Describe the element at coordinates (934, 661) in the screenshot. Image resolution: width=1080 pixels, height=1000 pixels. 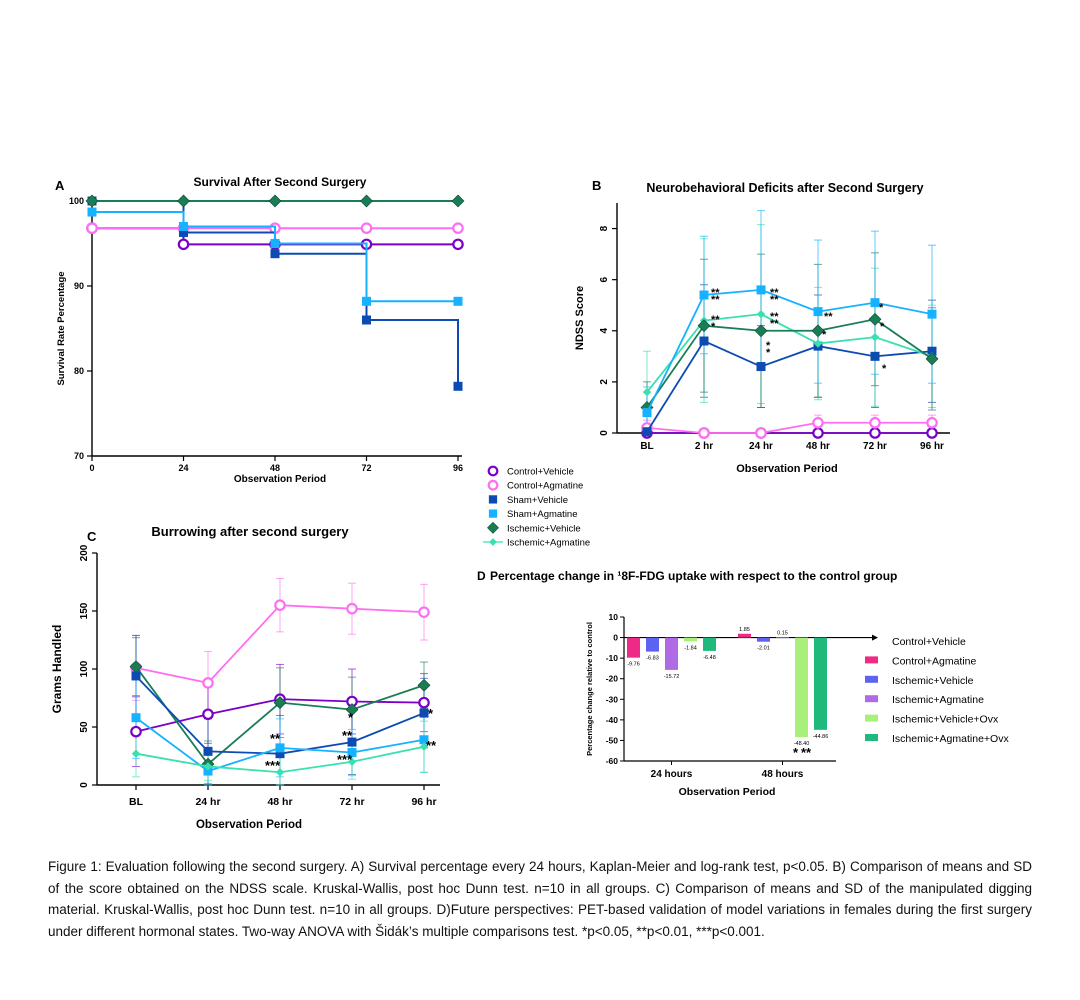
I see `panel-d-legend-label-control-agmatine: Control+Agmatine` at that location.